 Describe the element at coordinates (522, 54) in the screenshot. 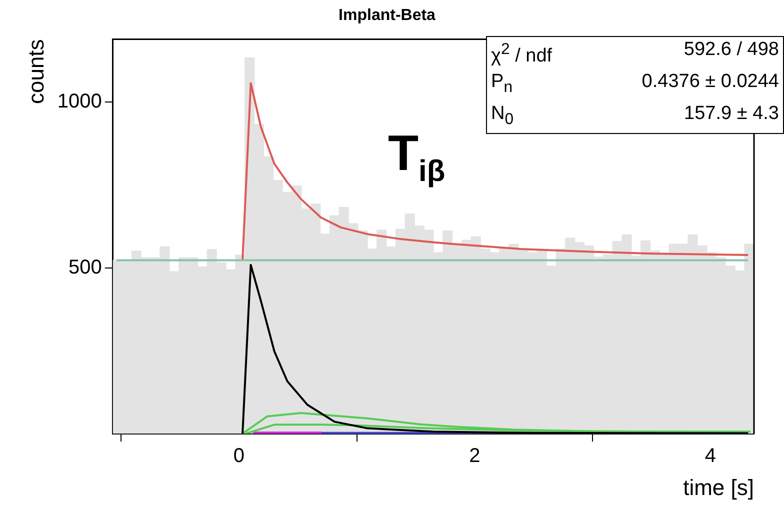

I see `annotation: χ$^{2}$ / ndf` at that location.